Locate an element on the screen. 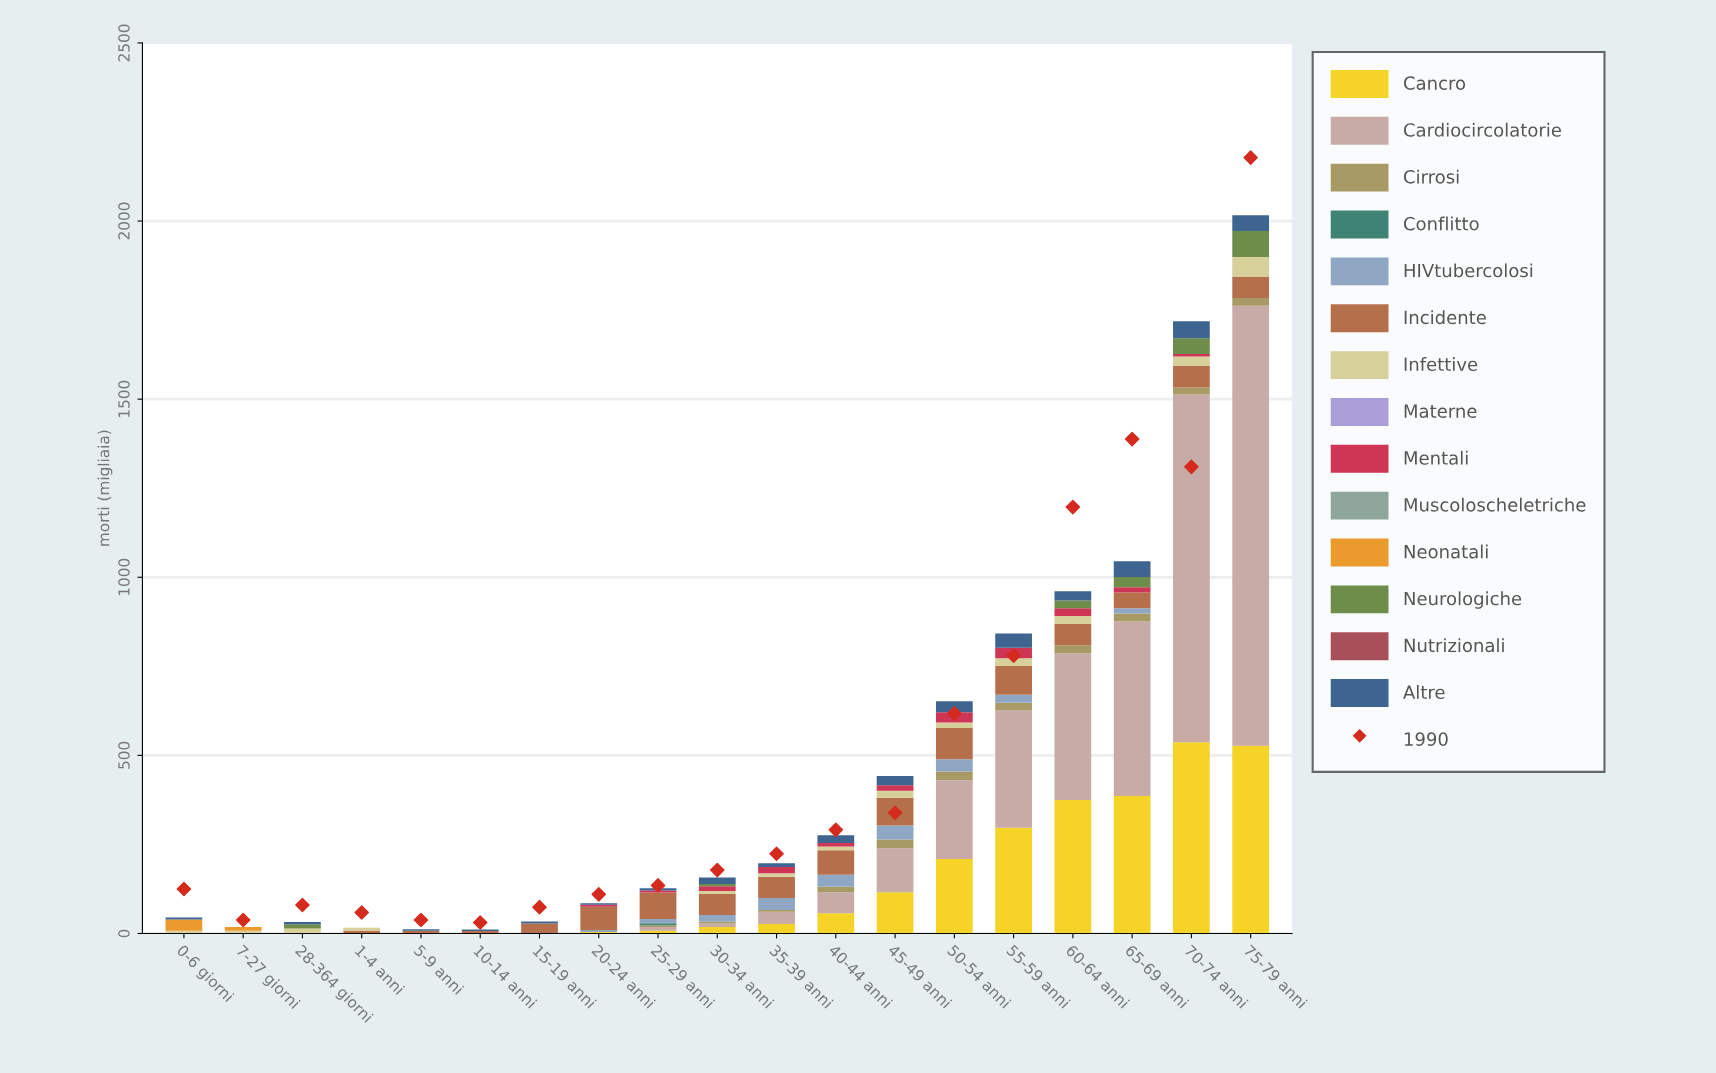 The height and width of the screenshot is (1073, 1716). y-axis-title: morti (migliaia) is located at coordinates (105, 488).